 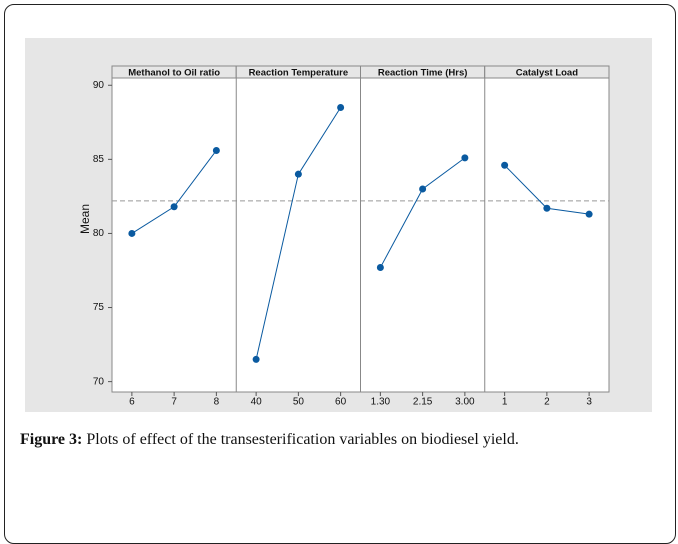 What do you see at coordinates (99, 159) in the screenshot?
I see `y-tick-label: 85` at bounding box center [99, 159].